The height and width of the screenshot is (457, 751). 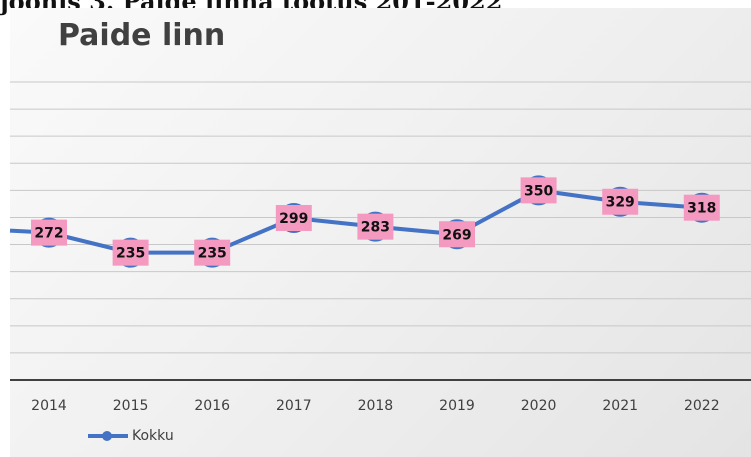 I want to click on x-tick-label: 2015, so click(x=131, y=406).